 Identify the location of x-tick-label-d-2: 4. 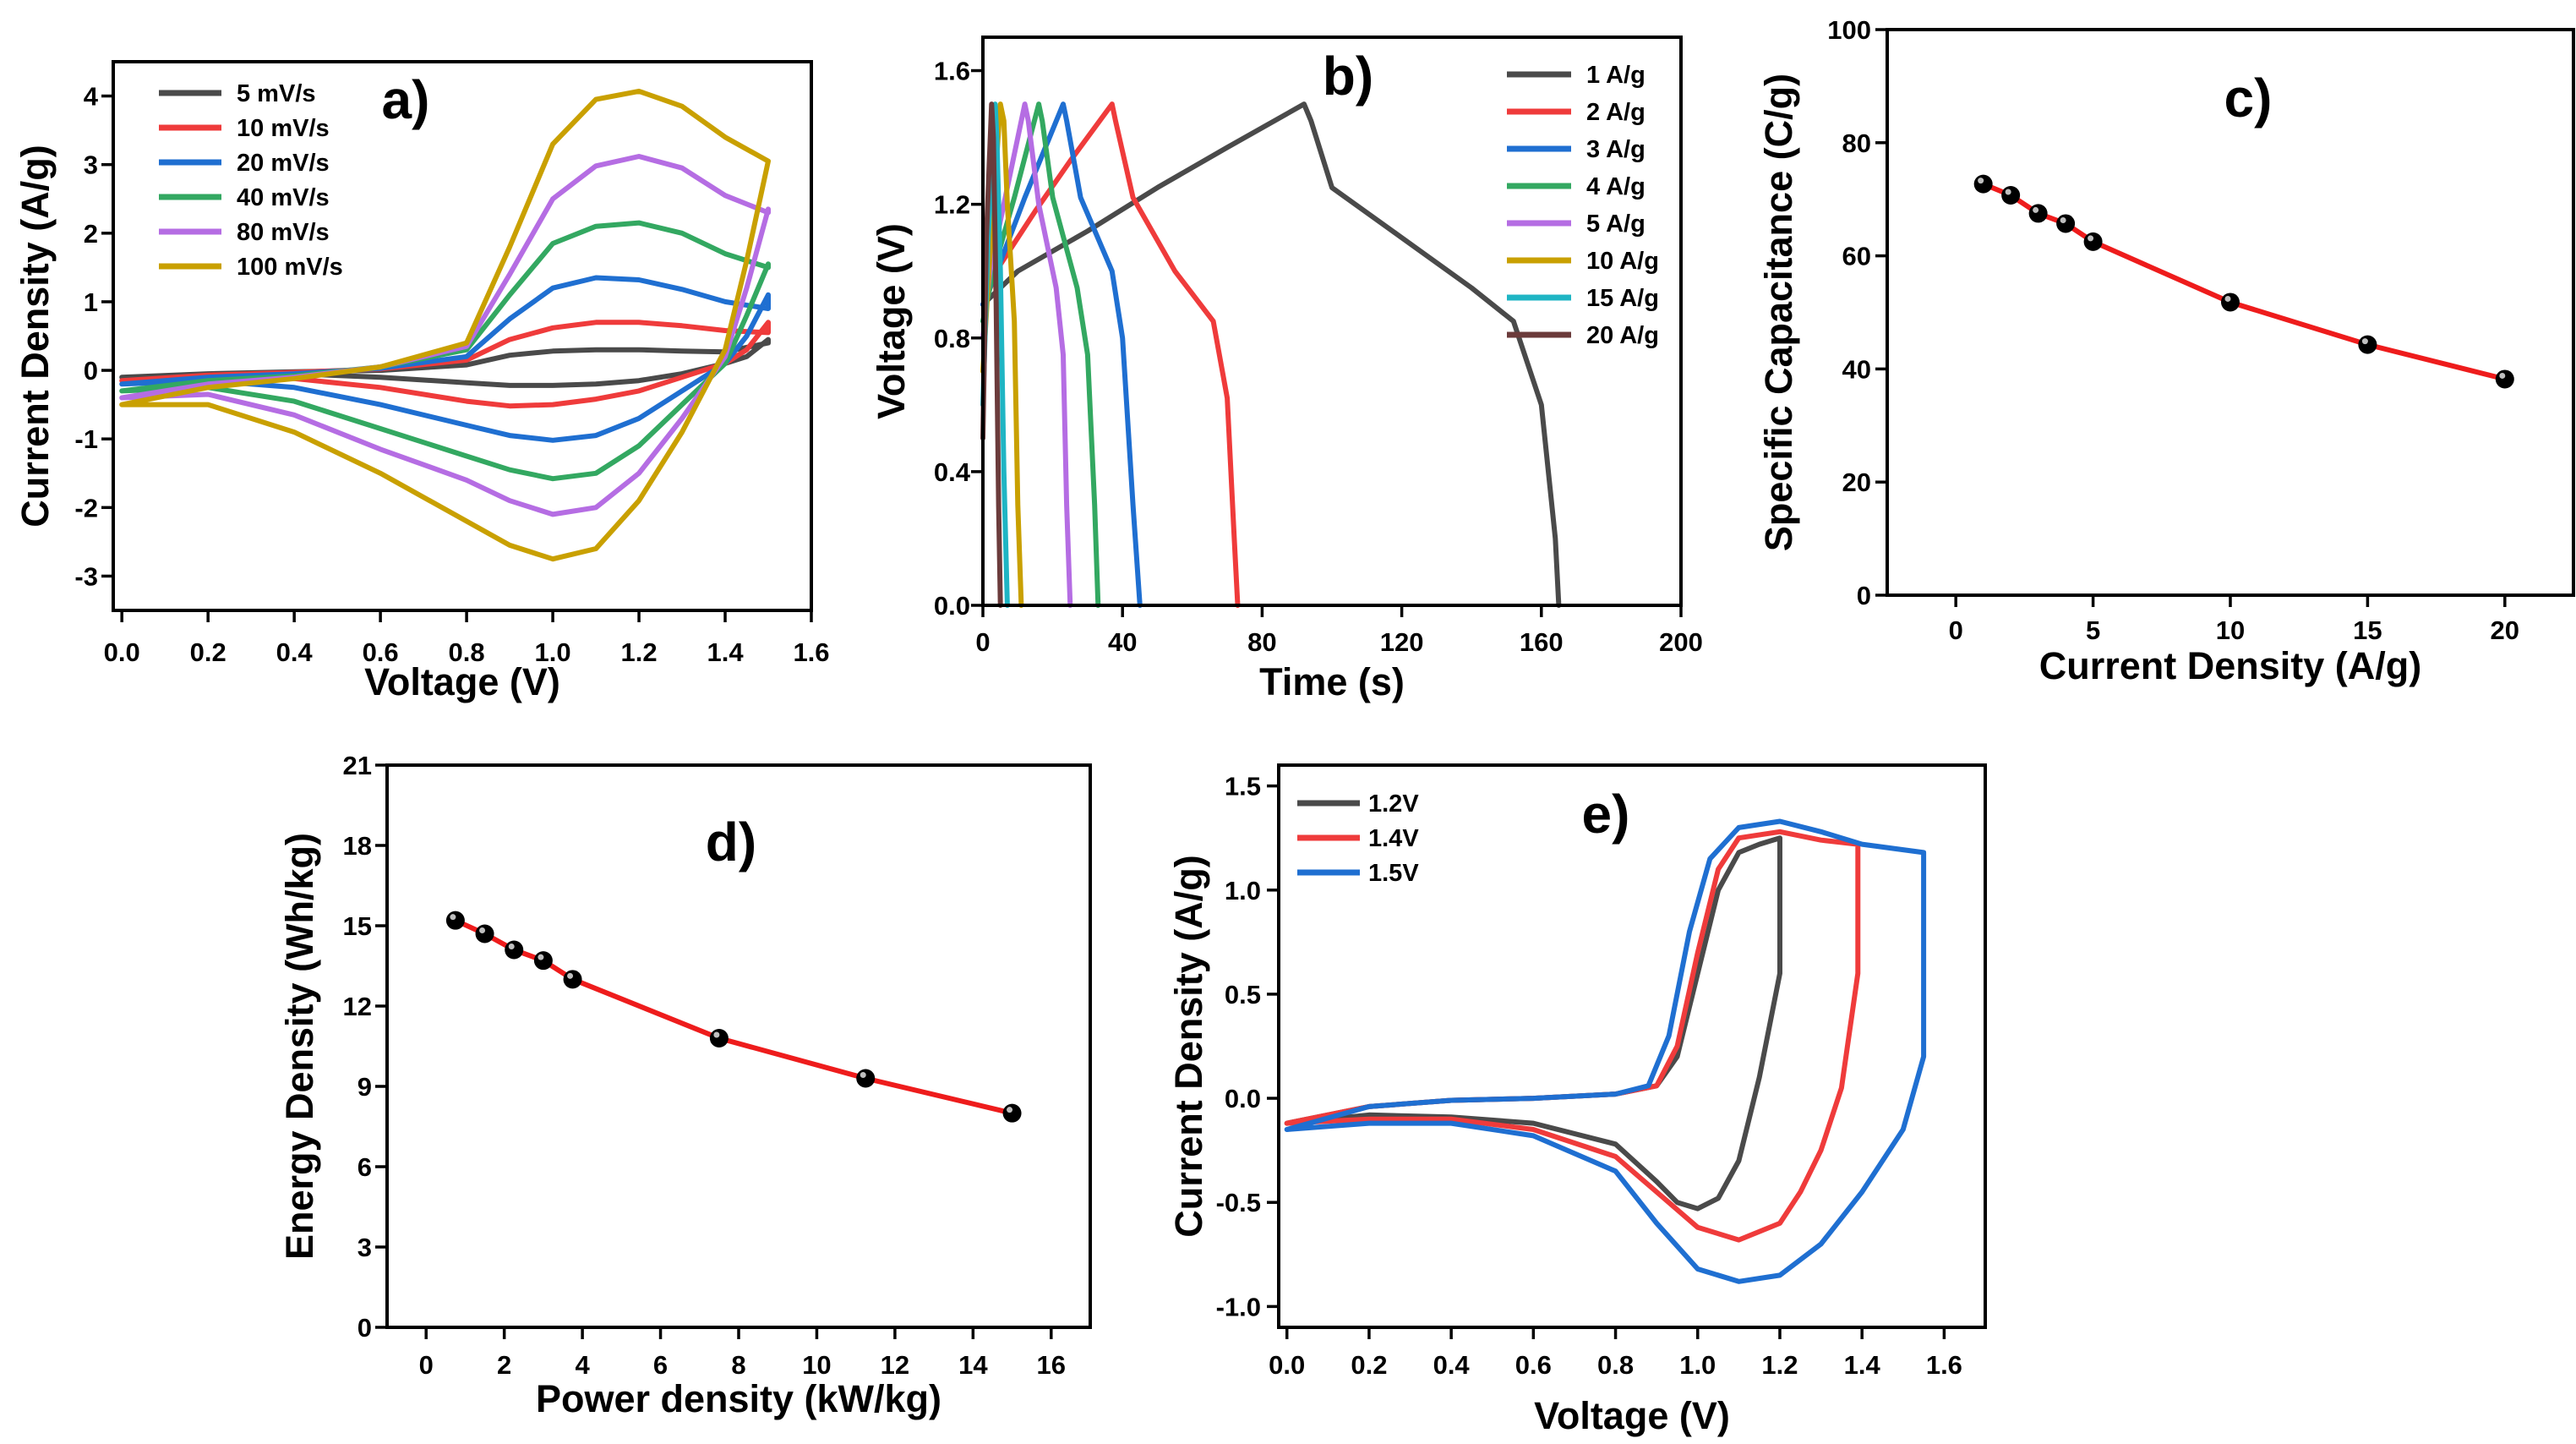
(582, 1365).